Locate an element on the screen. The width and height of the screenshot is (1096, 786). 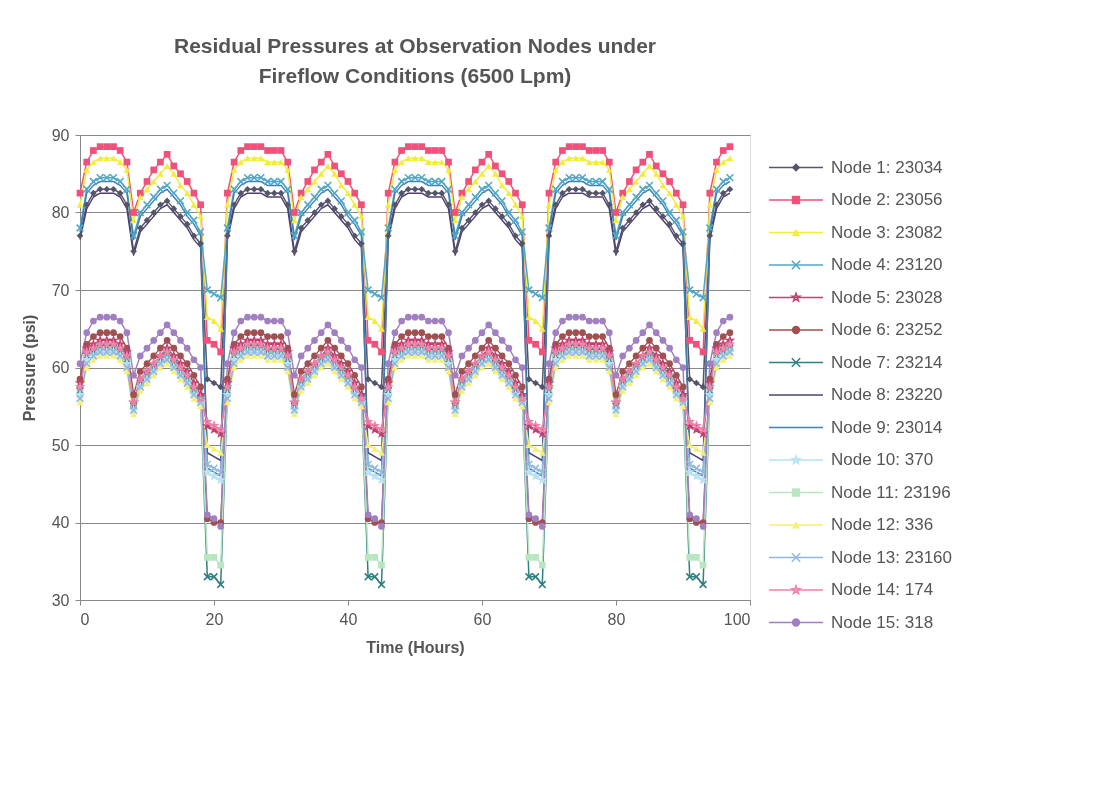
legend-label: Node 12: 336 is located at coordinates (882, 524).